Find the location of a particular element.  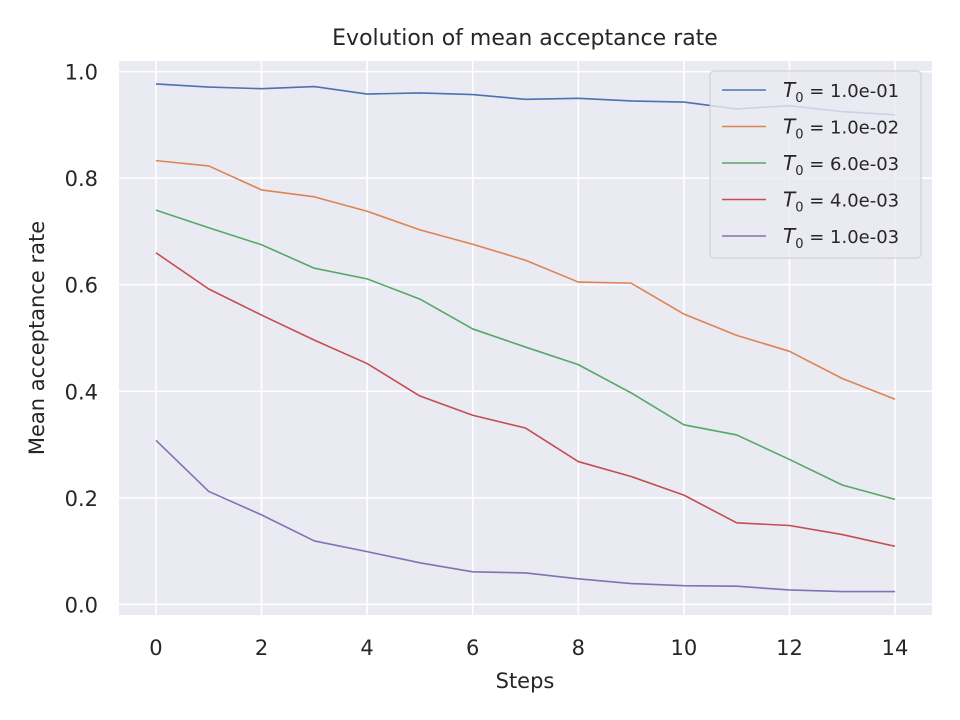

x-tick-label: 6 is located at coordinates (472, 648).